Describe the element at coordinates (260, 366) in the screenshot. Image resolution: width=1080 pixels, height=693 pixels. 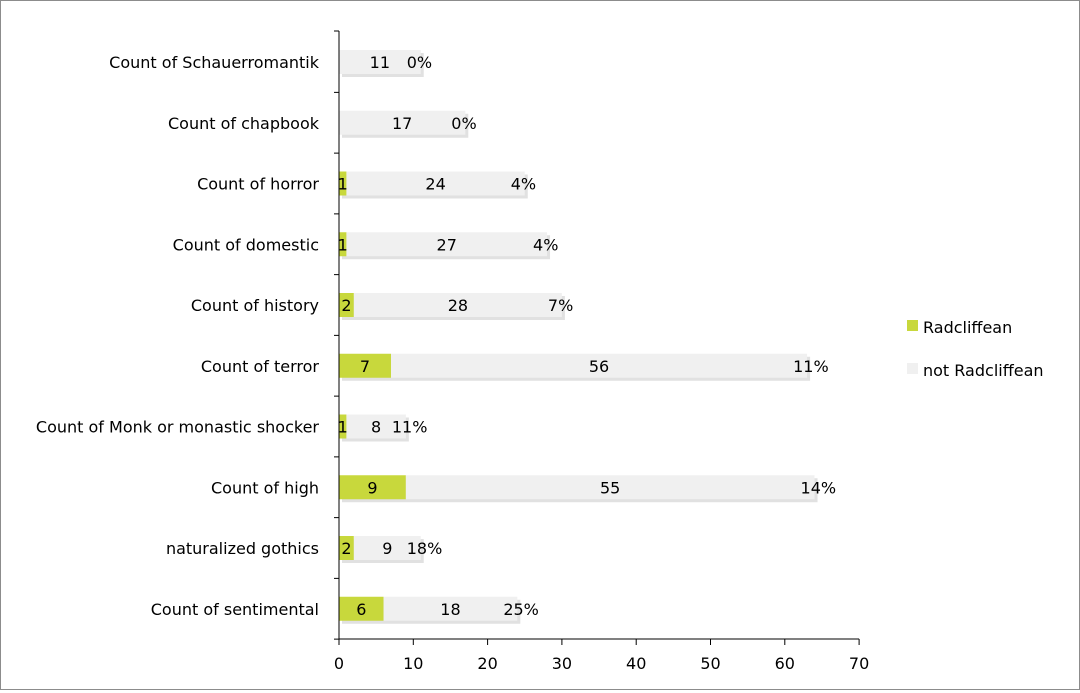
I see `category-label: Count of terror` at that location.